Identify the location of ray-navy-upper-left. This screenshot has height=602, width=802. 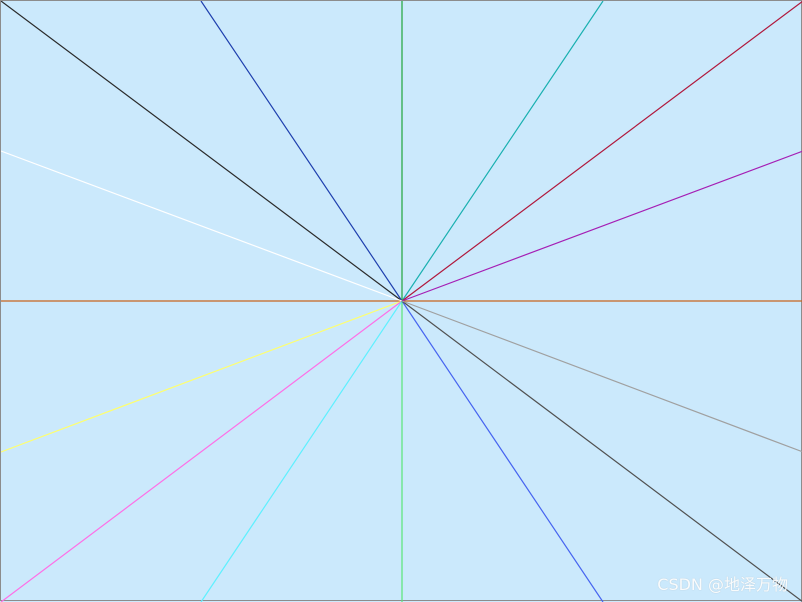
(301, 151).